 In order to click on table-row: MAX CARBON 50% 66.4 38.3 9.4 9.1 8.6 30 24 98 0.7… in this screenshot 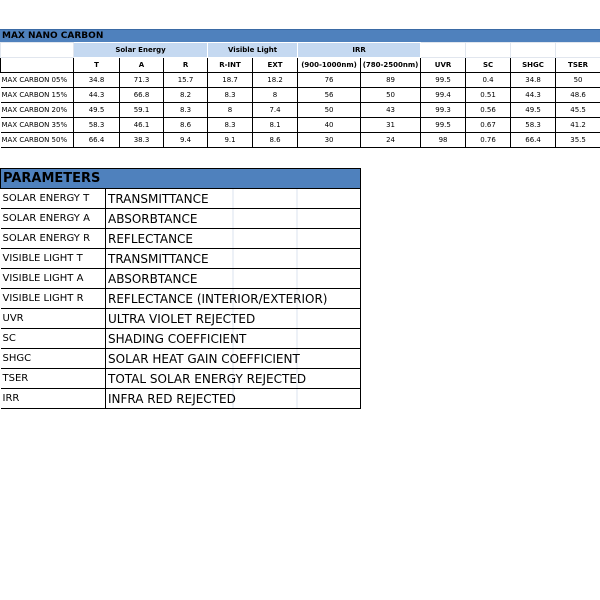, I will do `click(300, 140)`.